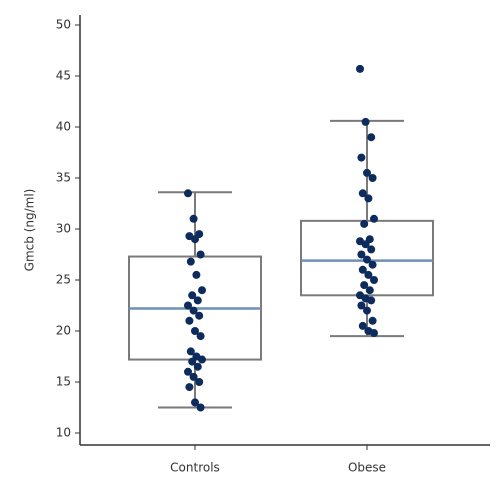 This screenshot has height=500, width=500. Describe the element at coordinates (63, 76) in the screenshot. I see `y-tick-label: 45` at that location.